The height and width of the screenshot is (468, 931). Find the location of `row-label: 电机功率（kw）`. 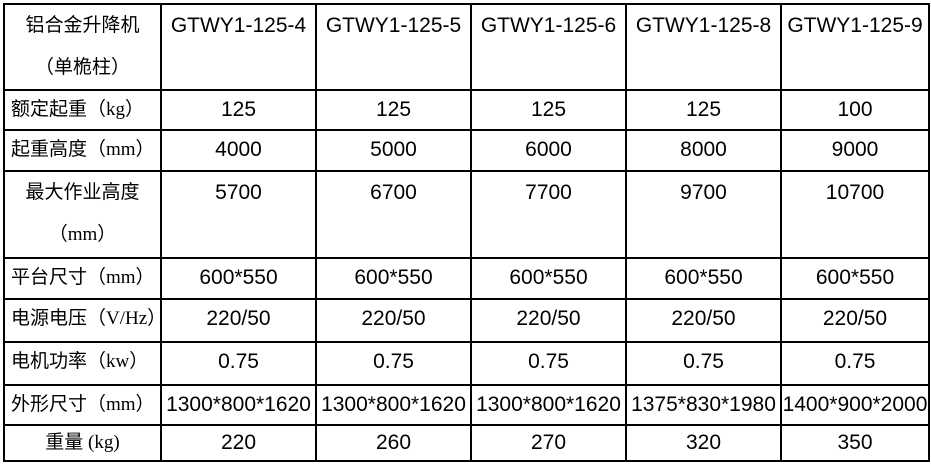

row-label: 电机功率（kw） is located at coordinates (82, 363).